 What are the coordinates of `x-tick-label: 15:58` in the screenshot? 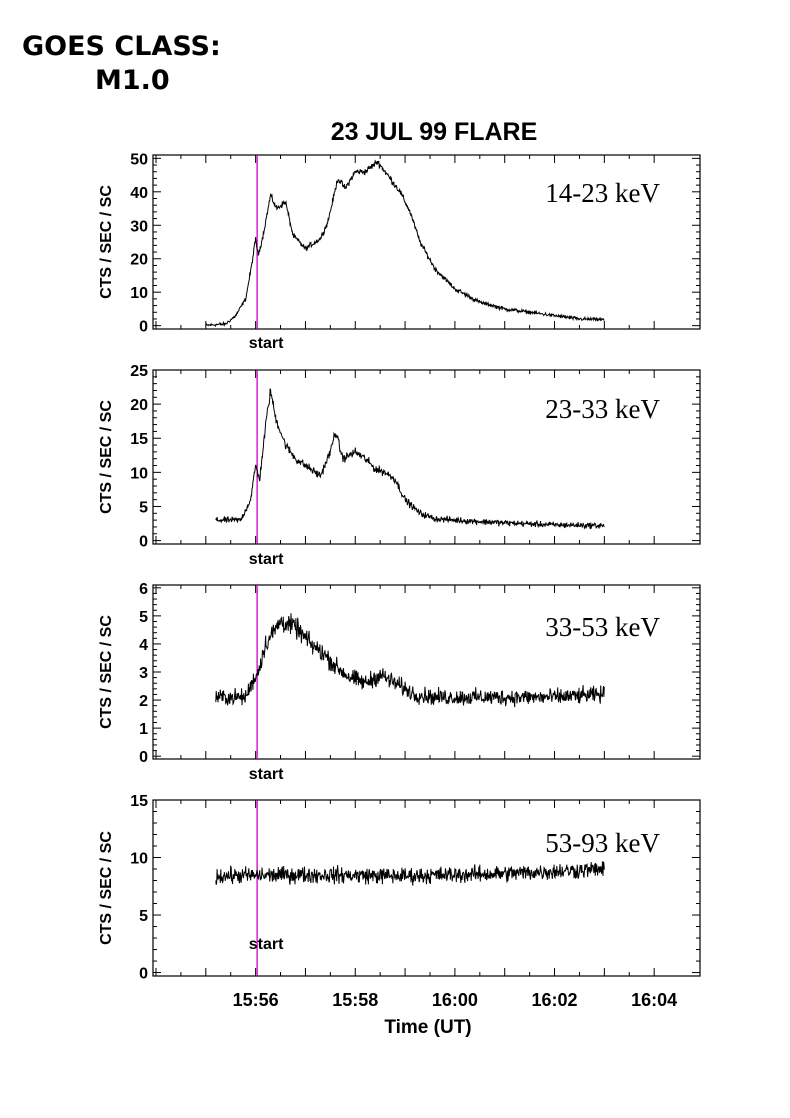 It's located at (355, 1000).